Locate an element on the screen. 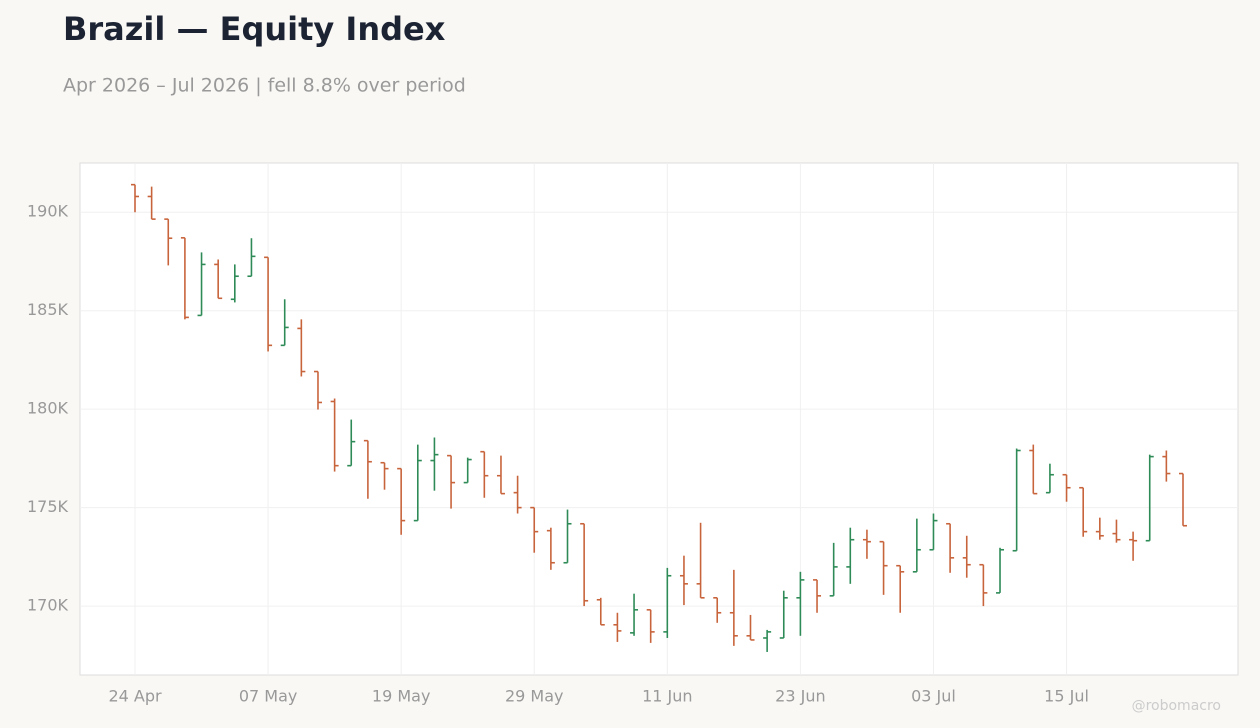  chart-title: Brazil — Equity Index is located at coordinates (254, 29).